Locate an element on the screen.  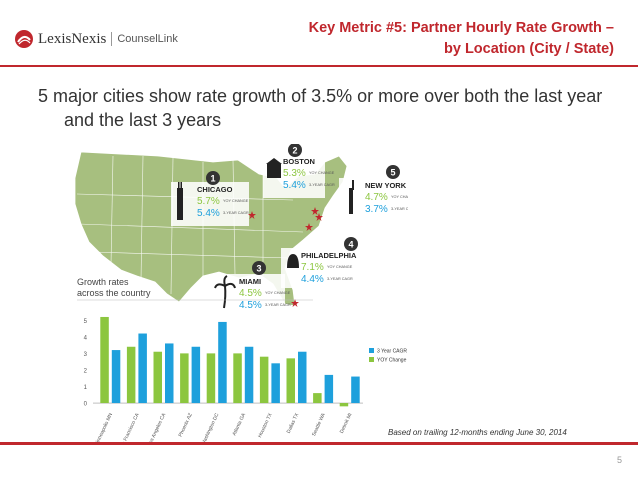
x-tick-label: Houston TX is located at coordinates (265, 425).